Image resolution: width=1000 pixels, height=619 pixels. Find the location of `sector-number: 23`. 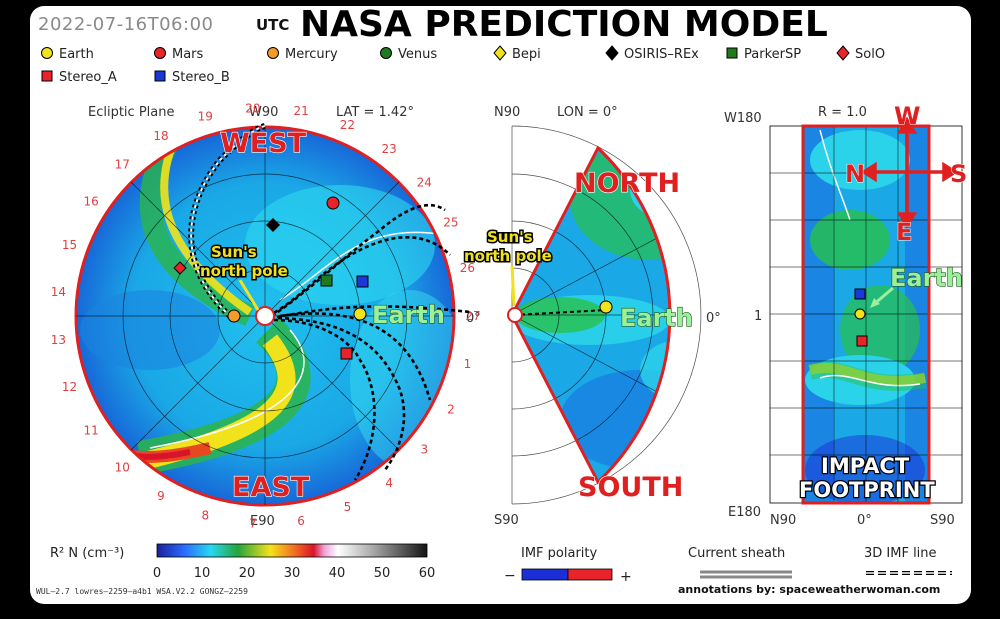

sector-number: 23 is located at coordinates (389, 149).